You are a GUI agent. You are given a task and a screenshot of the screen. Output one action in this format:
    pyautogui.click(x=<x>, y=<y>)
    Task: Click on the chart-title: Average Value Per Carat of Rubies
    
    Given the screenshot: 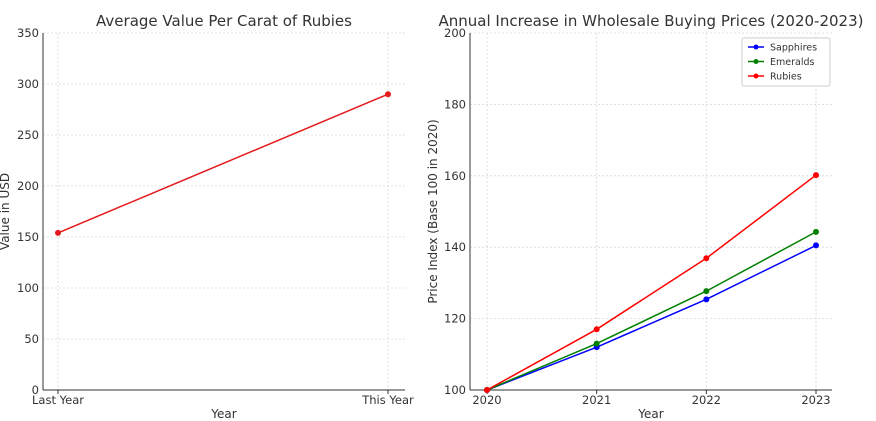 What is the action you would take?
    pyautogui.click(x=224, y=21)
    